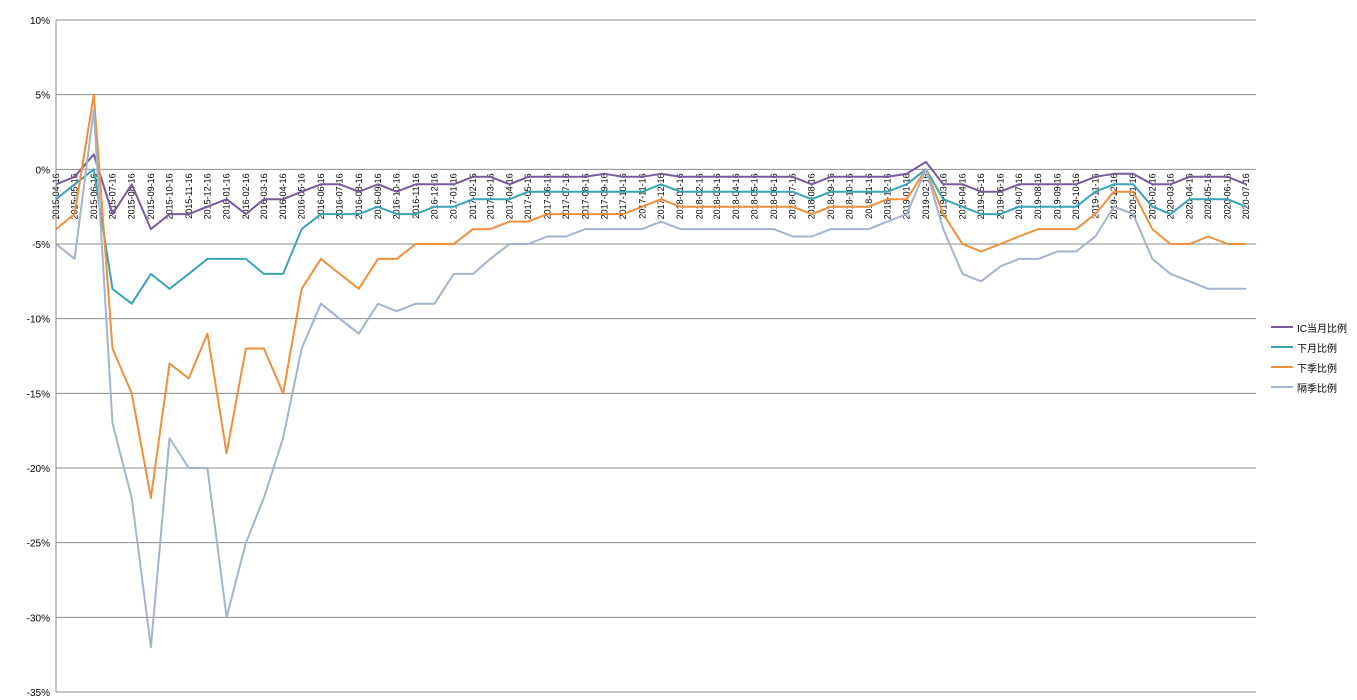  Describe the element at coordinates (283, 196) in the screenshot. I see `x-tick-label: 2016-04-16` at that location.